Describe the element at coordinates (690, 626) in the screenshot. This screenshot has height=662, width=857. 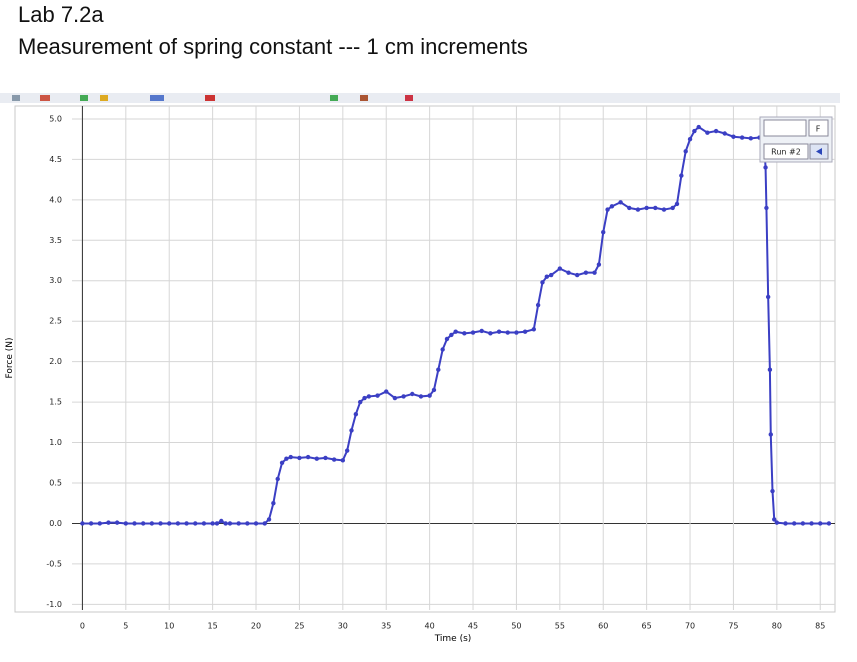
I see `x-tick-label: 70` at that location.